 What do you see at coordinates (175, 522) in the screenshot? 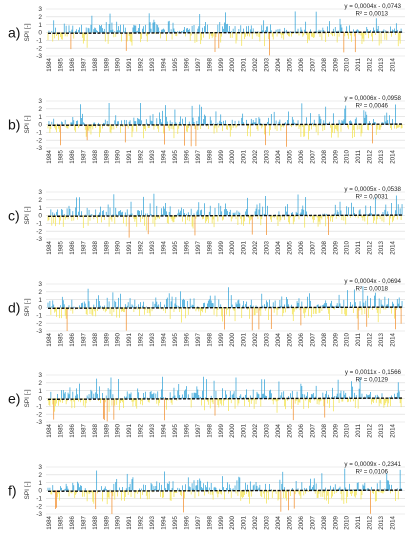
I see `x-tick-label: 1995` at bounding box center [175, 522].